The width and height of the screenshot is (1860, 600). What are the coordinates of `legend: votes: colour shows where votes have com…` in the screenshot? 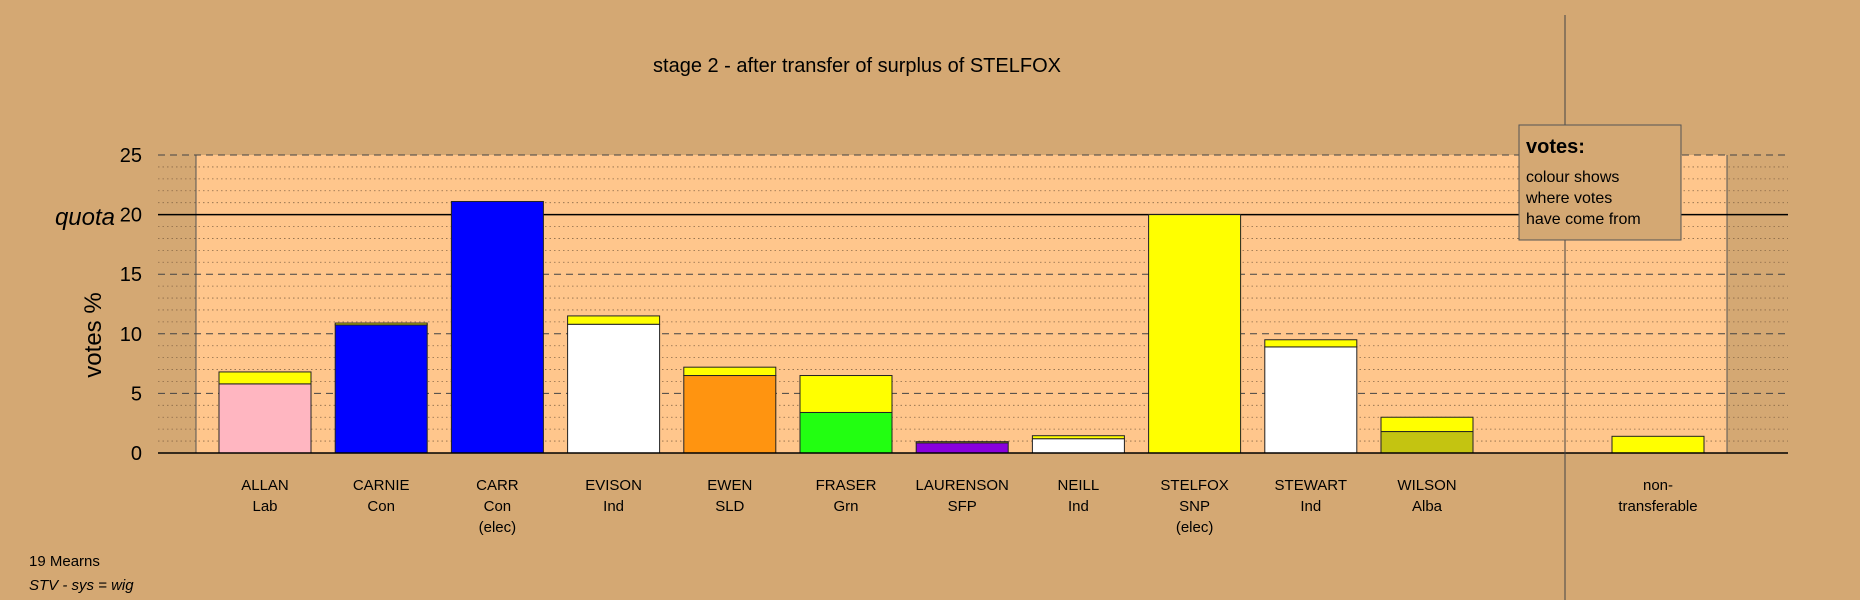 It's located at (1600, 182).